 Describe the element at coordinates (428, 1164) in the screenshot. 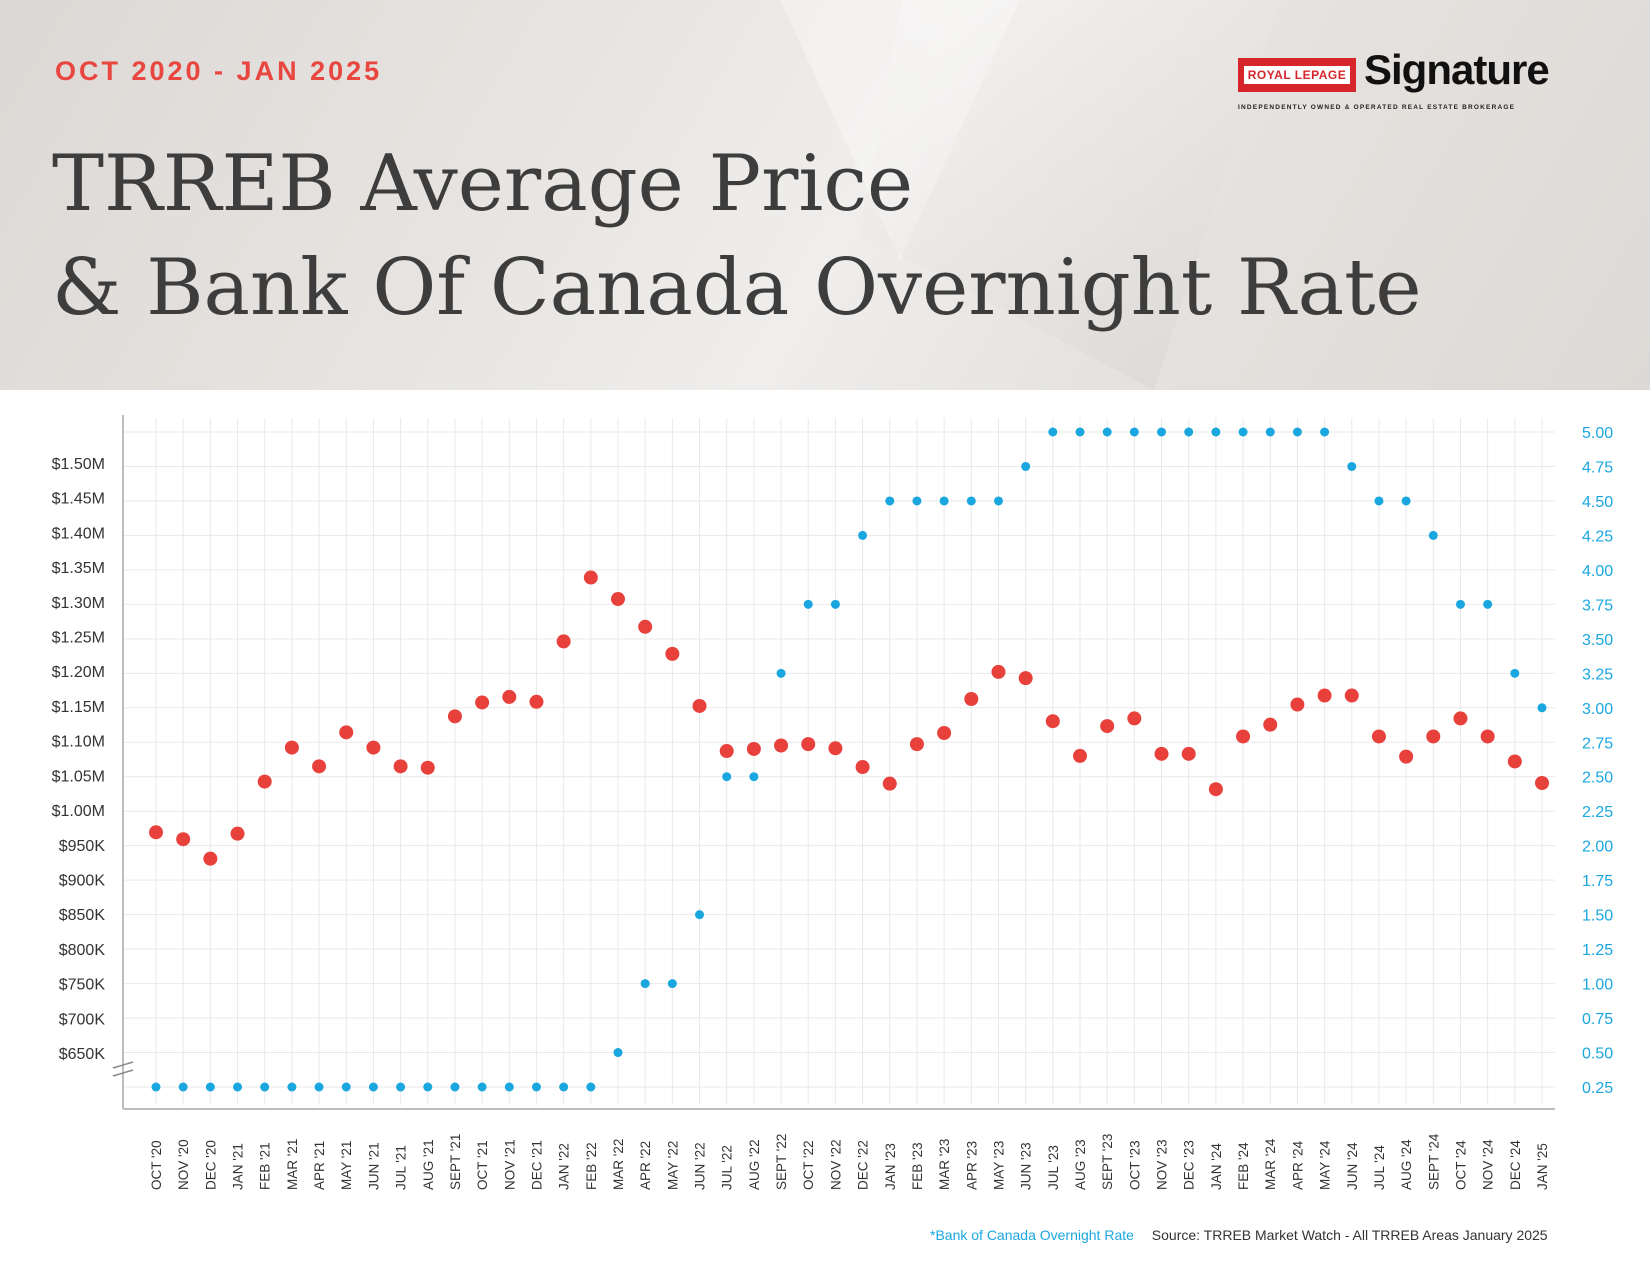

I see `x-tick-label: AUG '21` at that location.